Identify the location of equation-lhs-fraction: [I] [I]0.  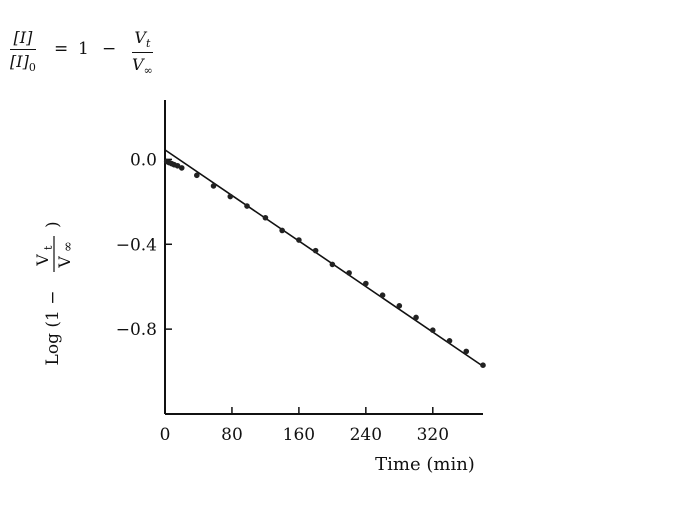
(23, 51).